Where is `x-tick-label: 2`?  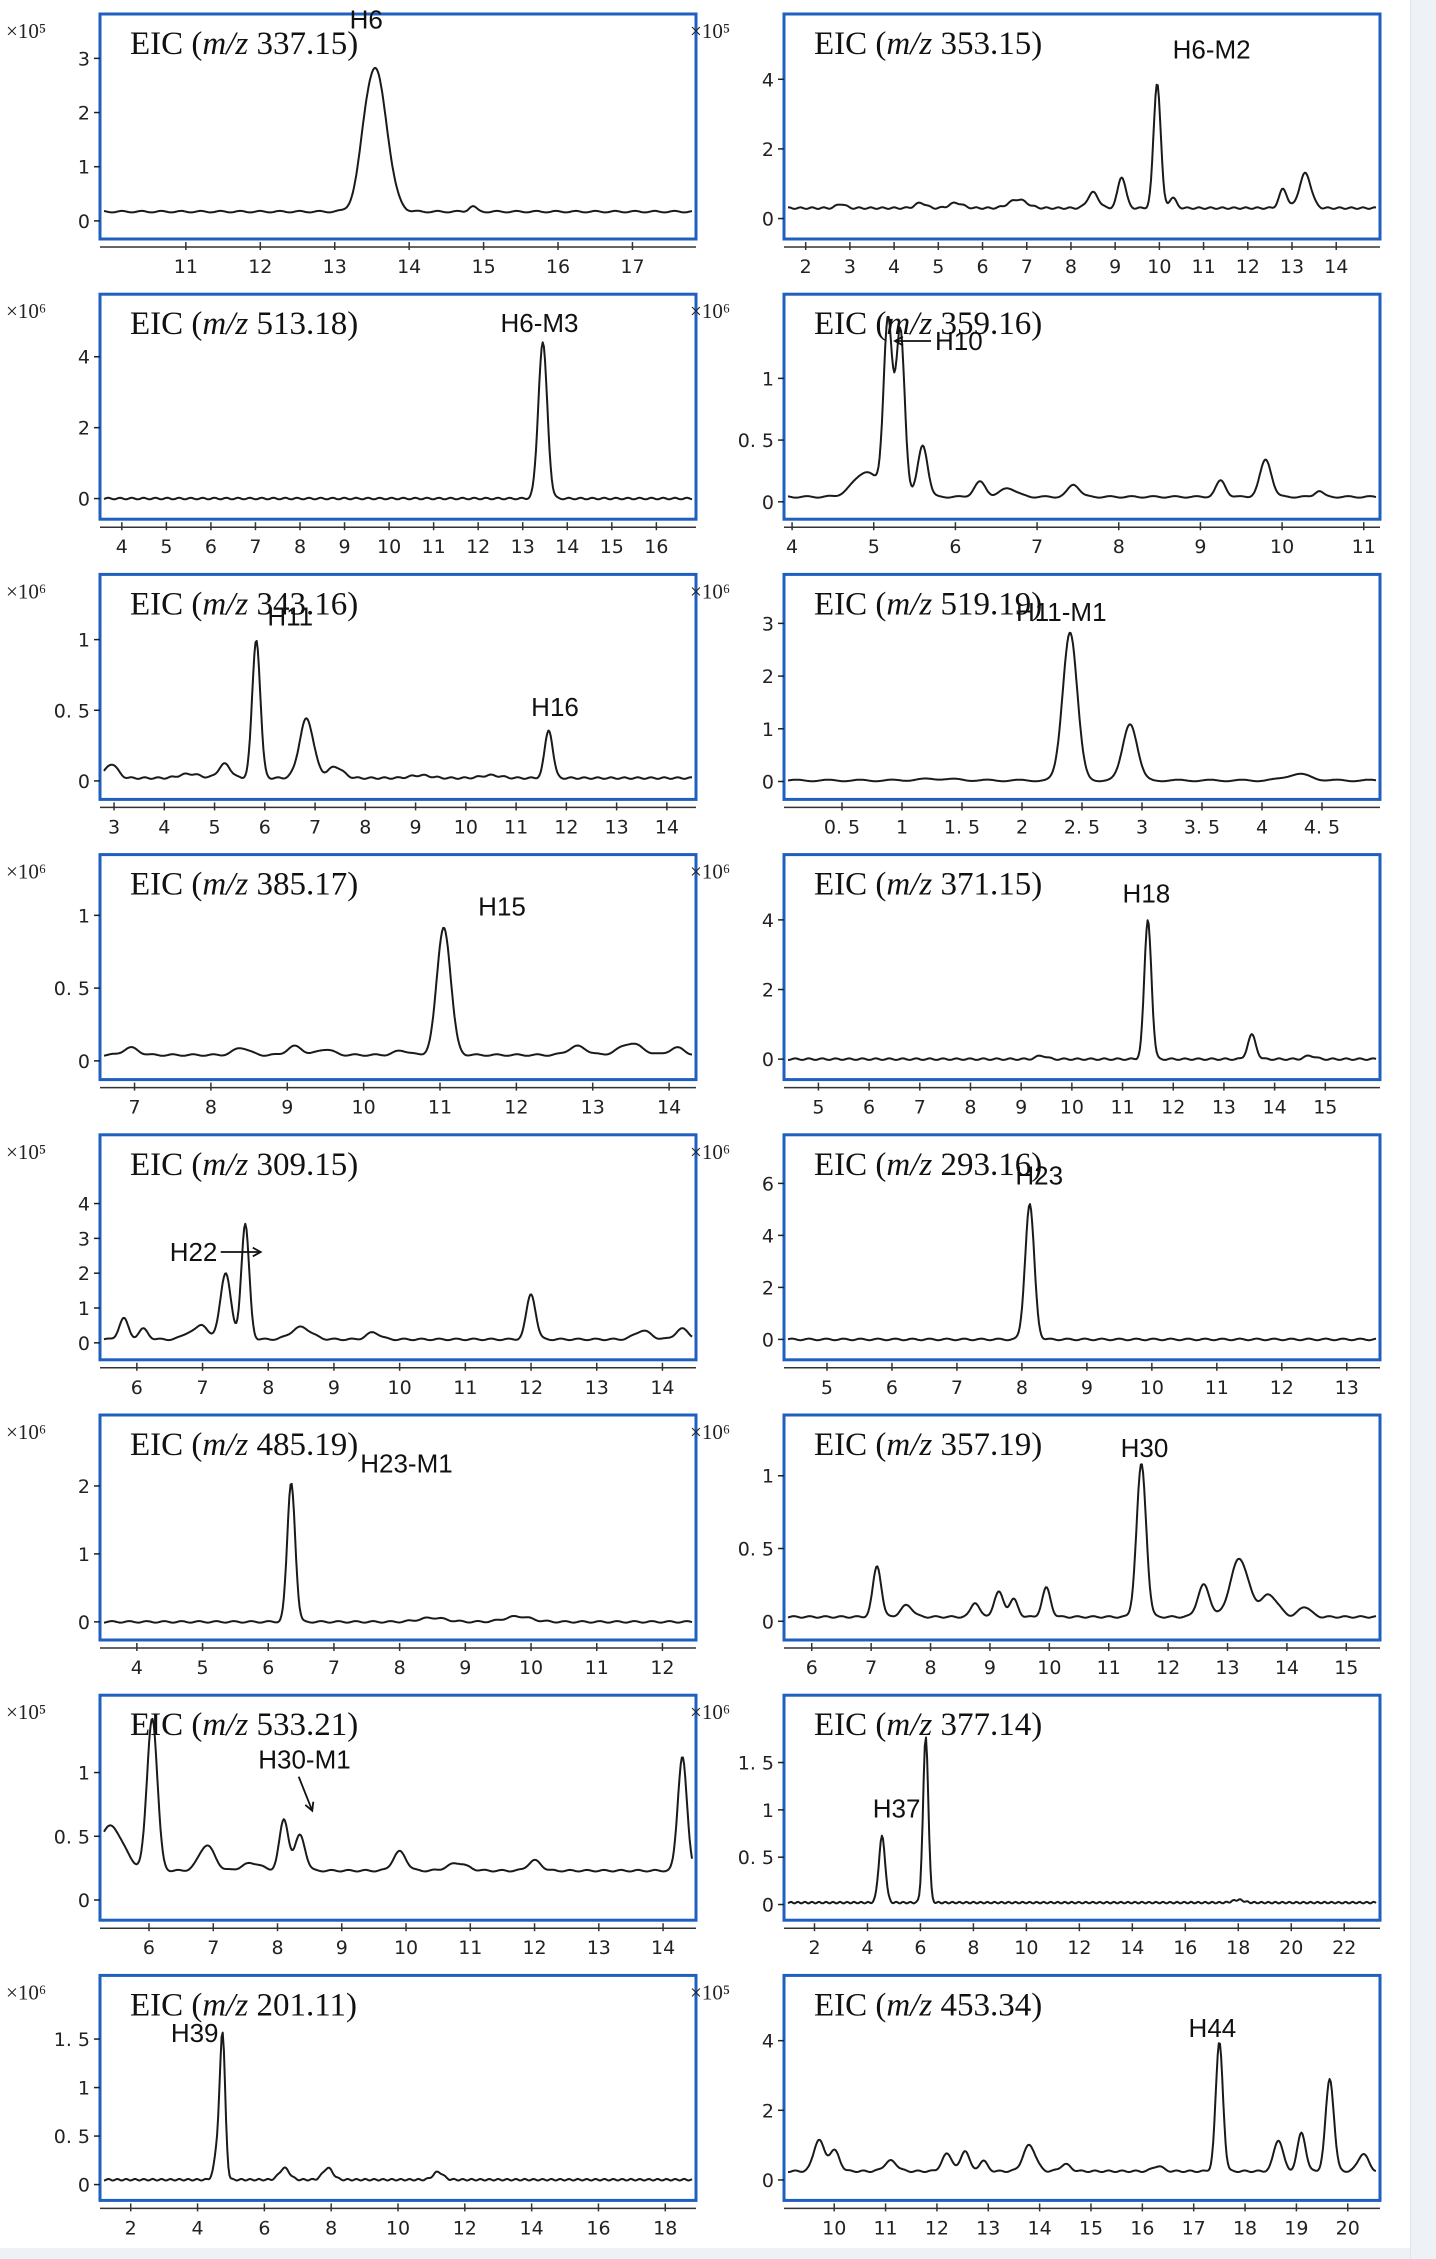 x-tick-label: 2 is located at coordinates (1022, 827).